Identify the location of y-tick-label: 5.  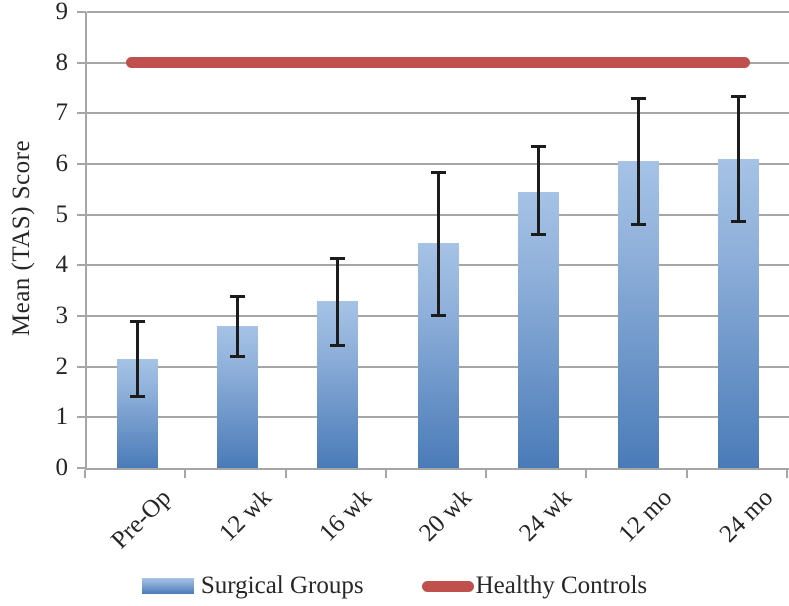
(62, 214).